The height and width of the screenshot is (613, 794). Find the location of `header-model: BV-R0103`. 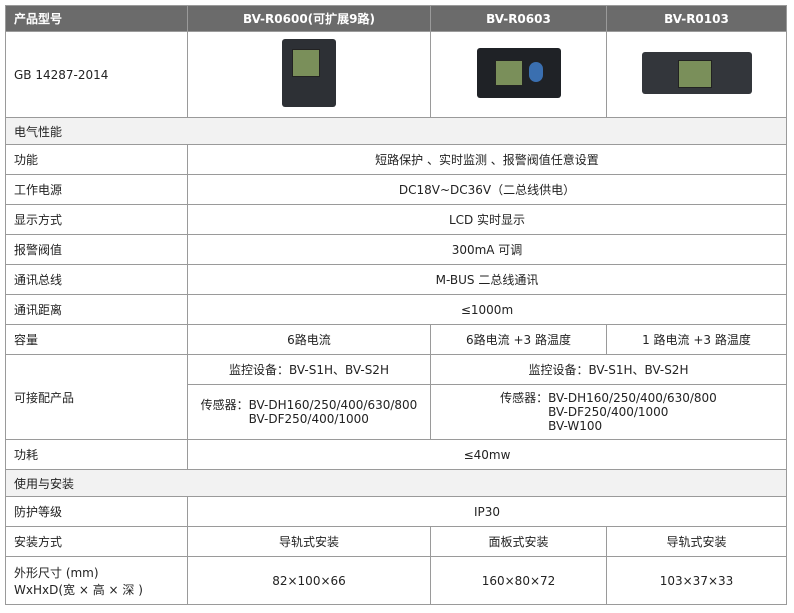

header-model: BV-R0103 is located at coordinates (696, 18).